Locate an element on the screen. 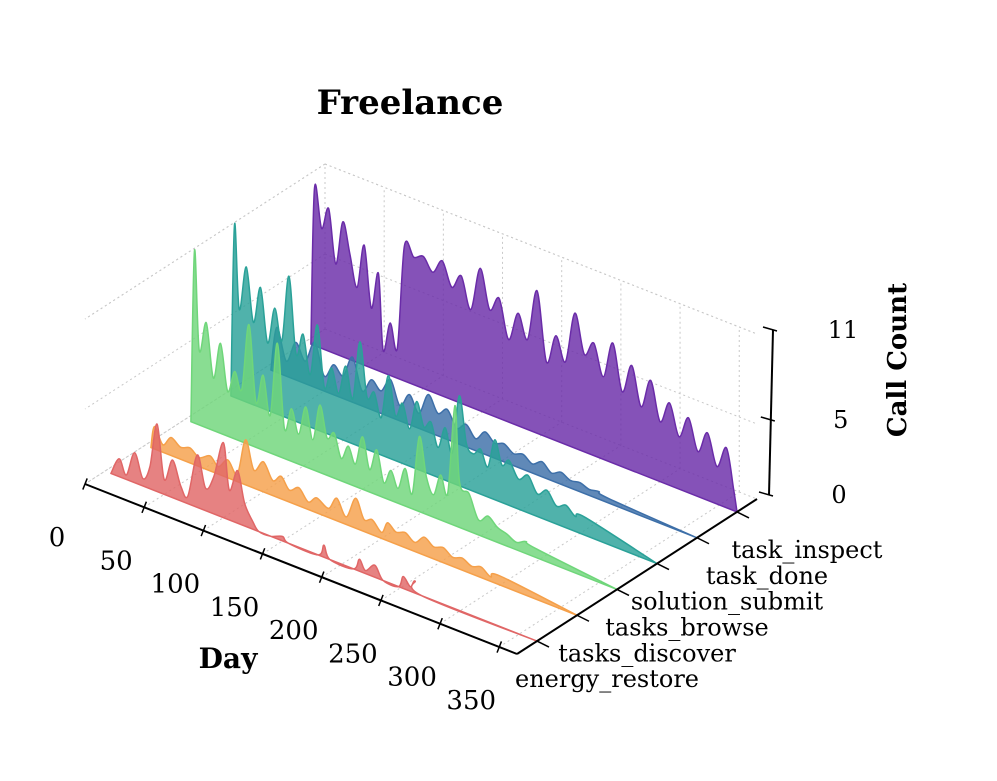 The image size is (997, 781). series-axis-line is located at coordinates (637, 576).